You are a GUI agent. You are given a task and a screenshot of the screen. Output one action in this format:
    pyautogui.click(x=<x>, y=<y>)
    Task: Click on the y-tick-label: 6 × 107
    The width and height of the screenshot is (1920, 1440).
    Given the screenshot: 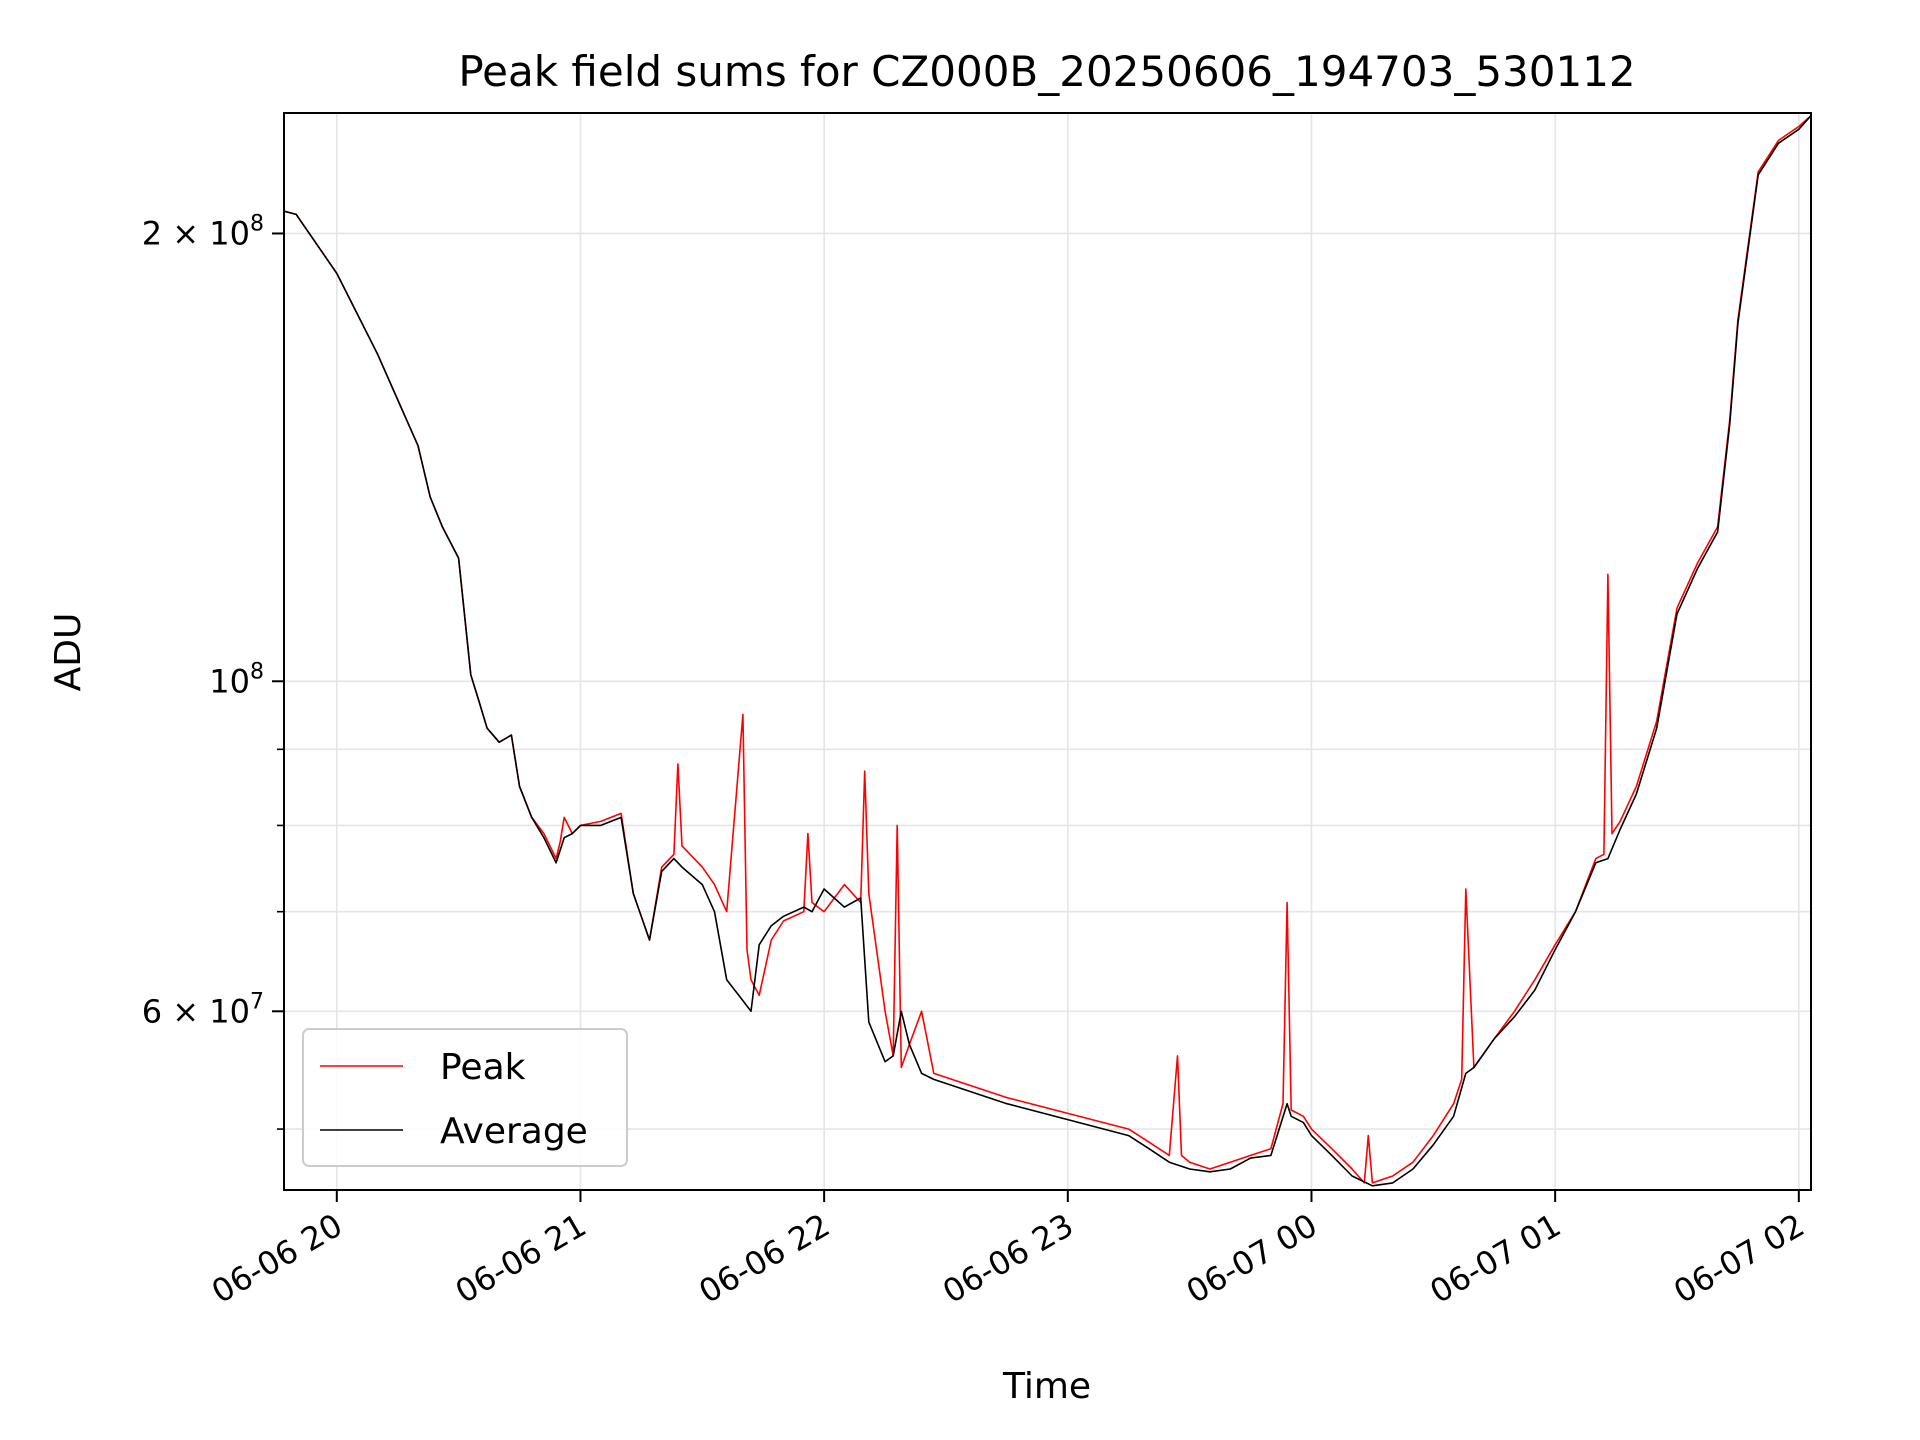 What is the action you would take?
    pyautogui.click(x=203, y=1009)
    